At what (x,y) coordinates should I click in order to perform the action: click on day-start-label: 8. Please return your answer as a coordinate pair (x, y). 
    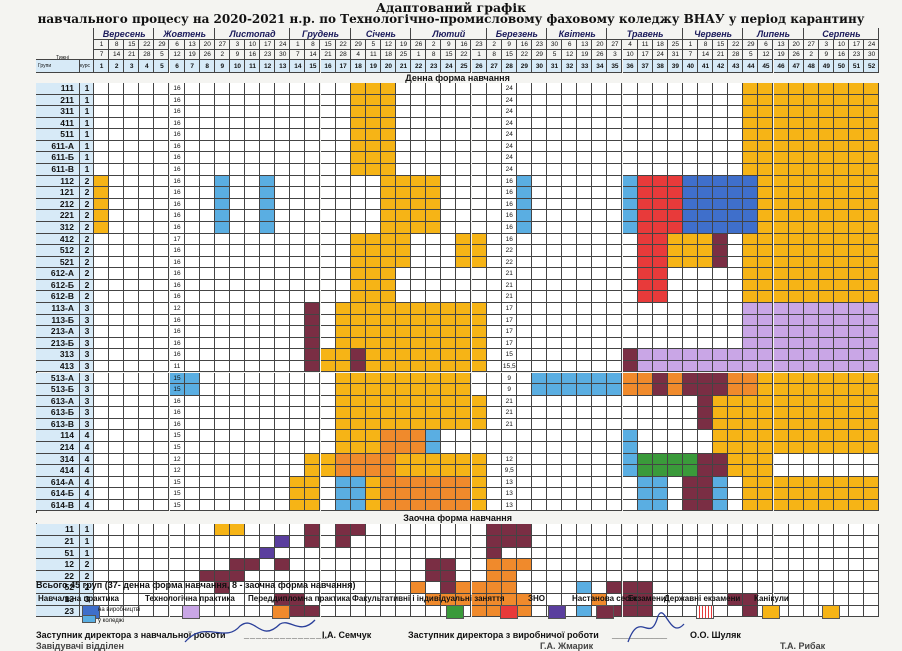
    Looking at the image, I should click on (313, 44).